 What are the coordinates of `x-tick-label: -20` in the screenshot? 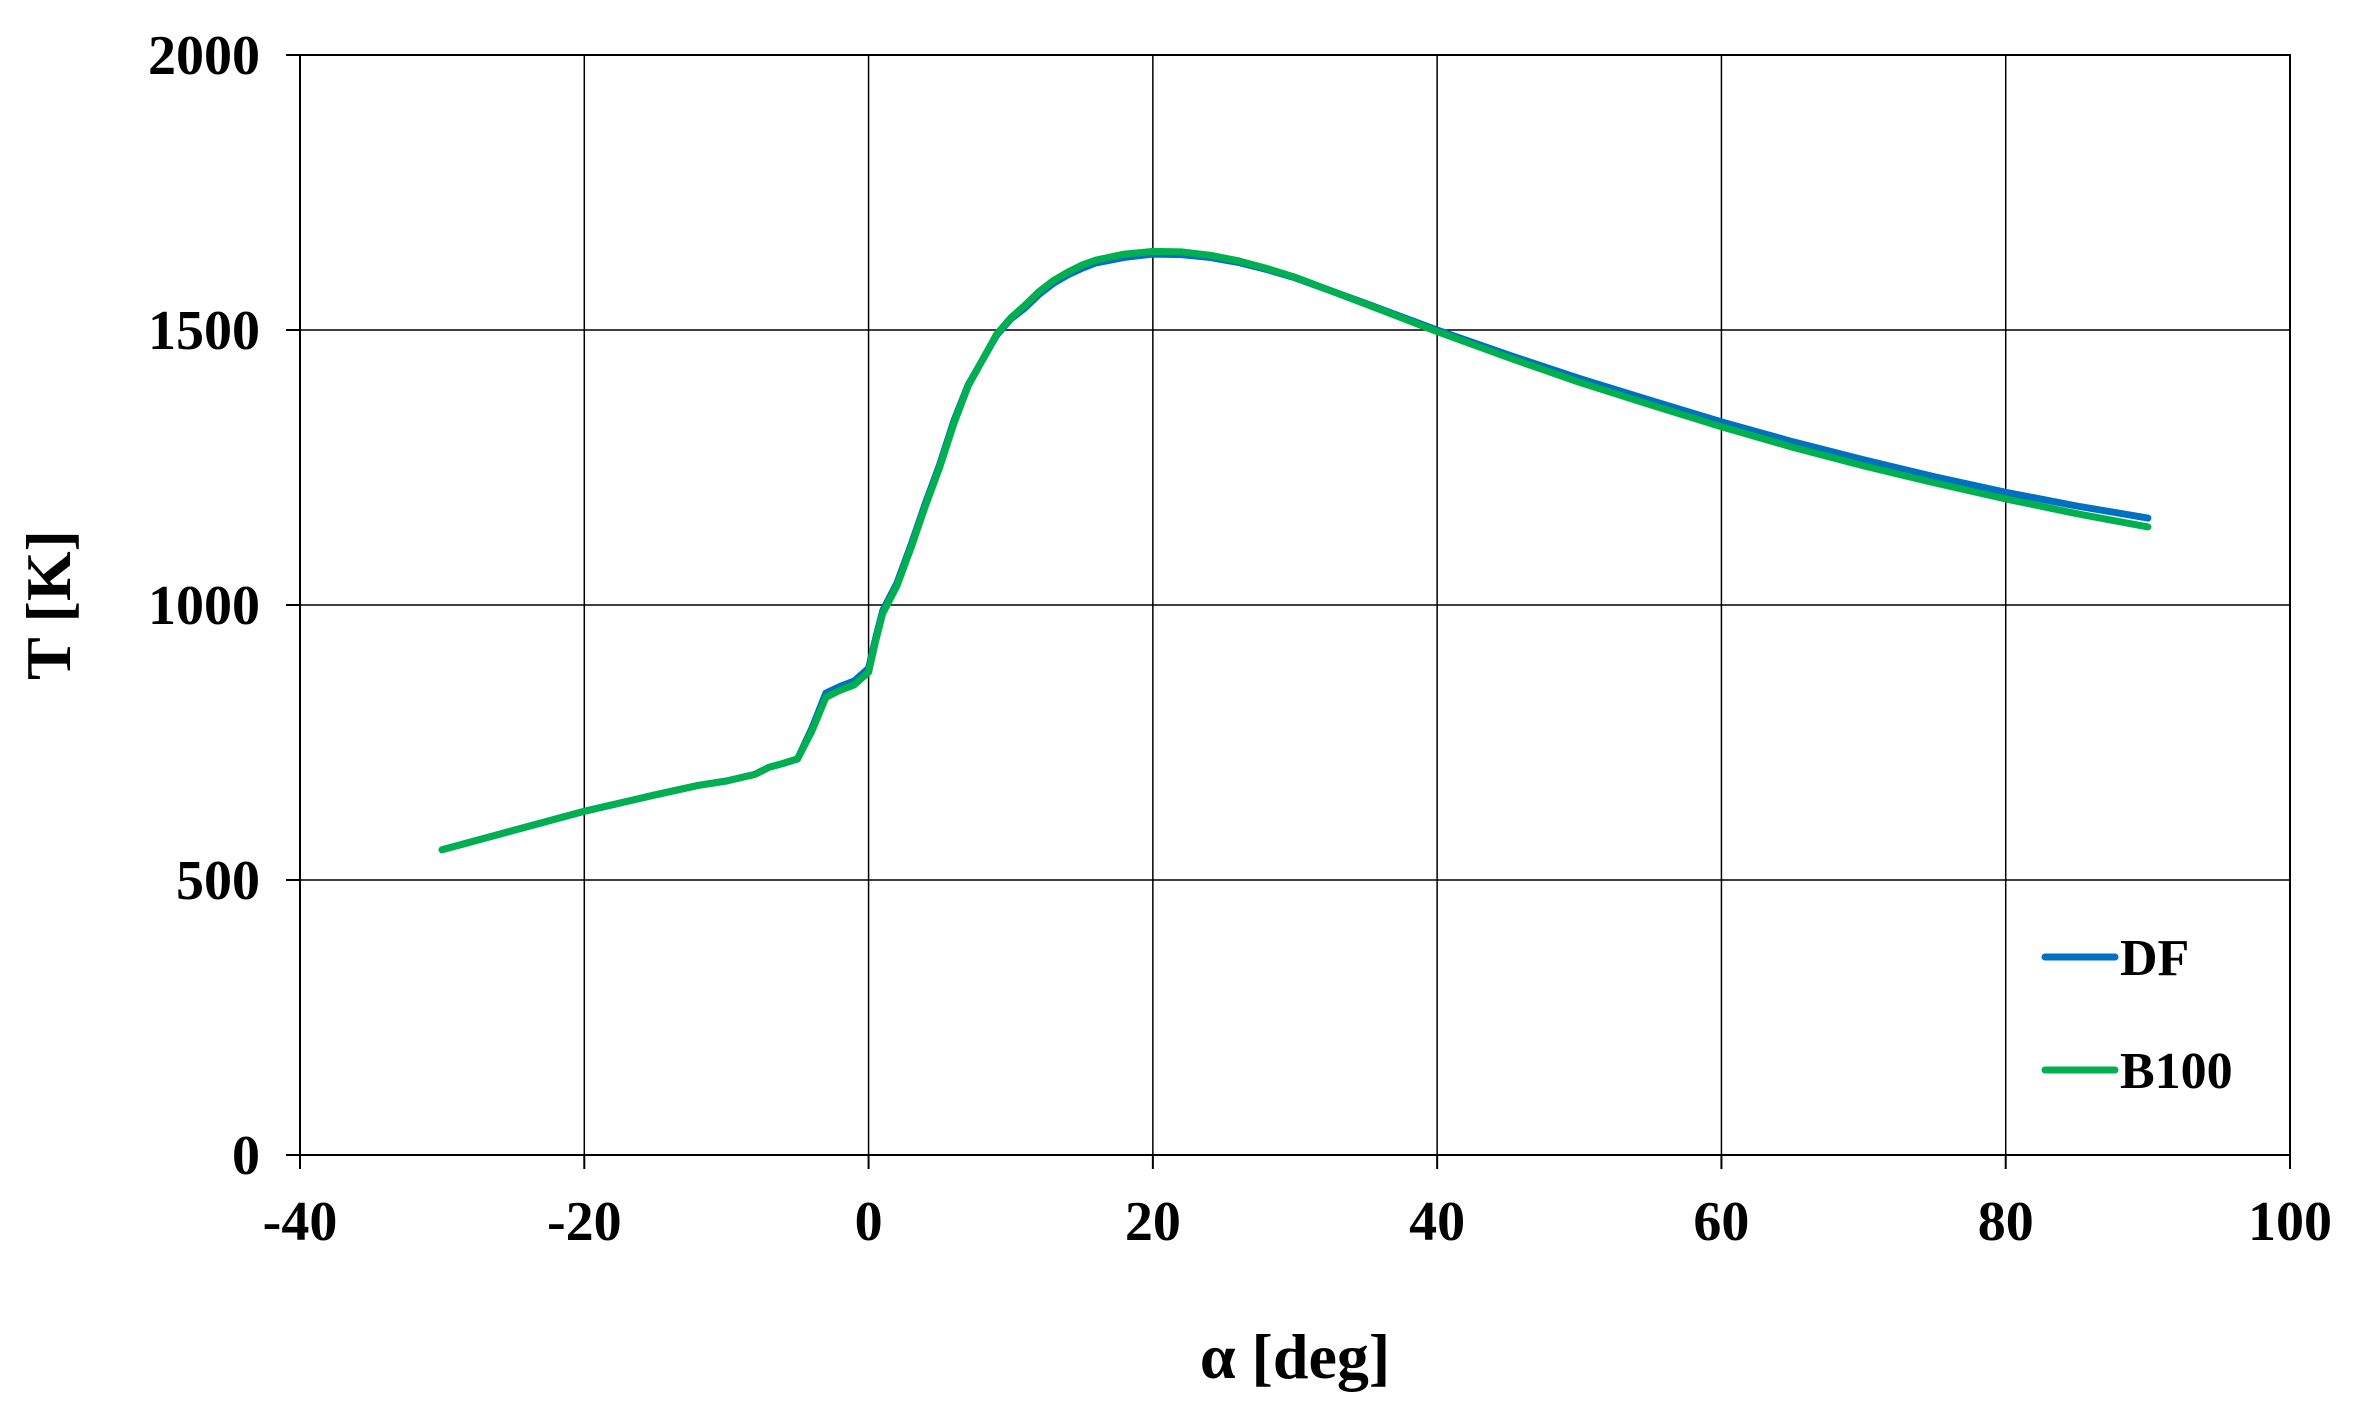 It's located at (584, 1222).